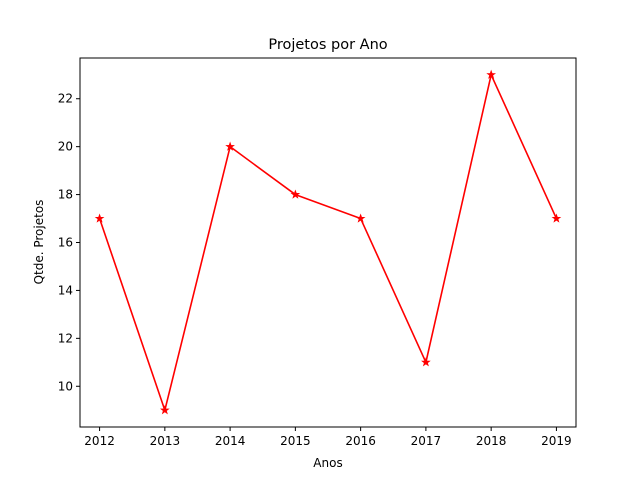 This screenshot has height=480, width=640. I want to click on x-tick-label: 2018, so click(491, 441).